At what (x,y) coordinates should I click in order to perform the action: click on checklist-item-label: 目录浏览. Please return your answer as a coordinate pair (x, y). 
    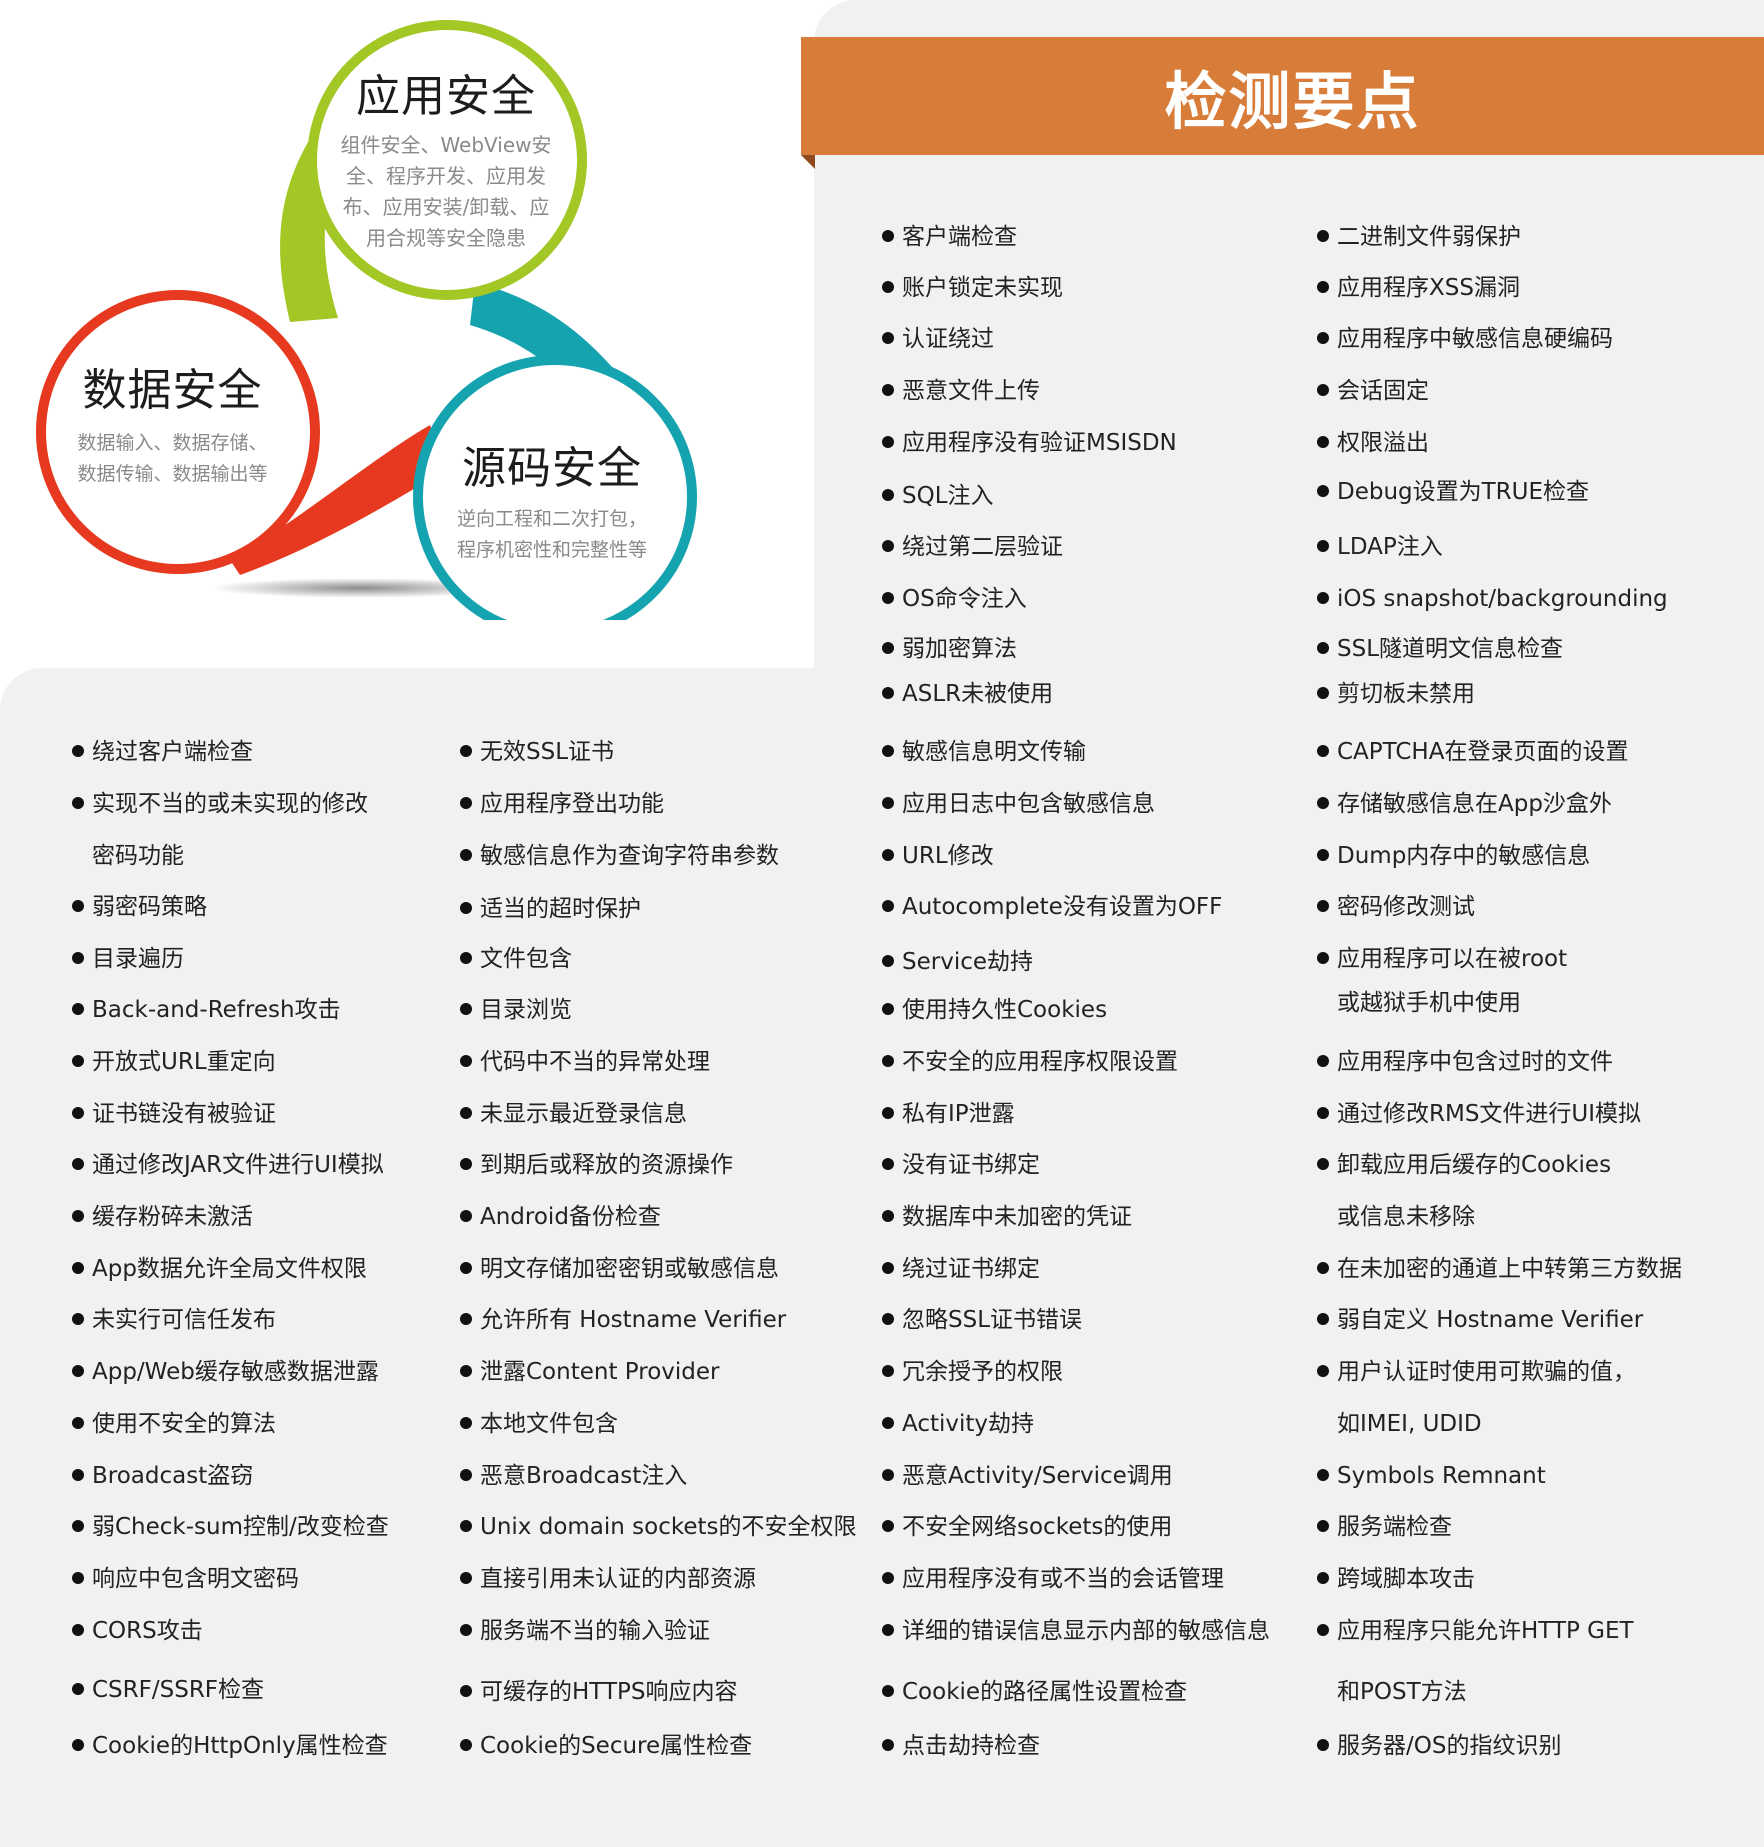
    Looking at the image, I should click on (526, 1010).